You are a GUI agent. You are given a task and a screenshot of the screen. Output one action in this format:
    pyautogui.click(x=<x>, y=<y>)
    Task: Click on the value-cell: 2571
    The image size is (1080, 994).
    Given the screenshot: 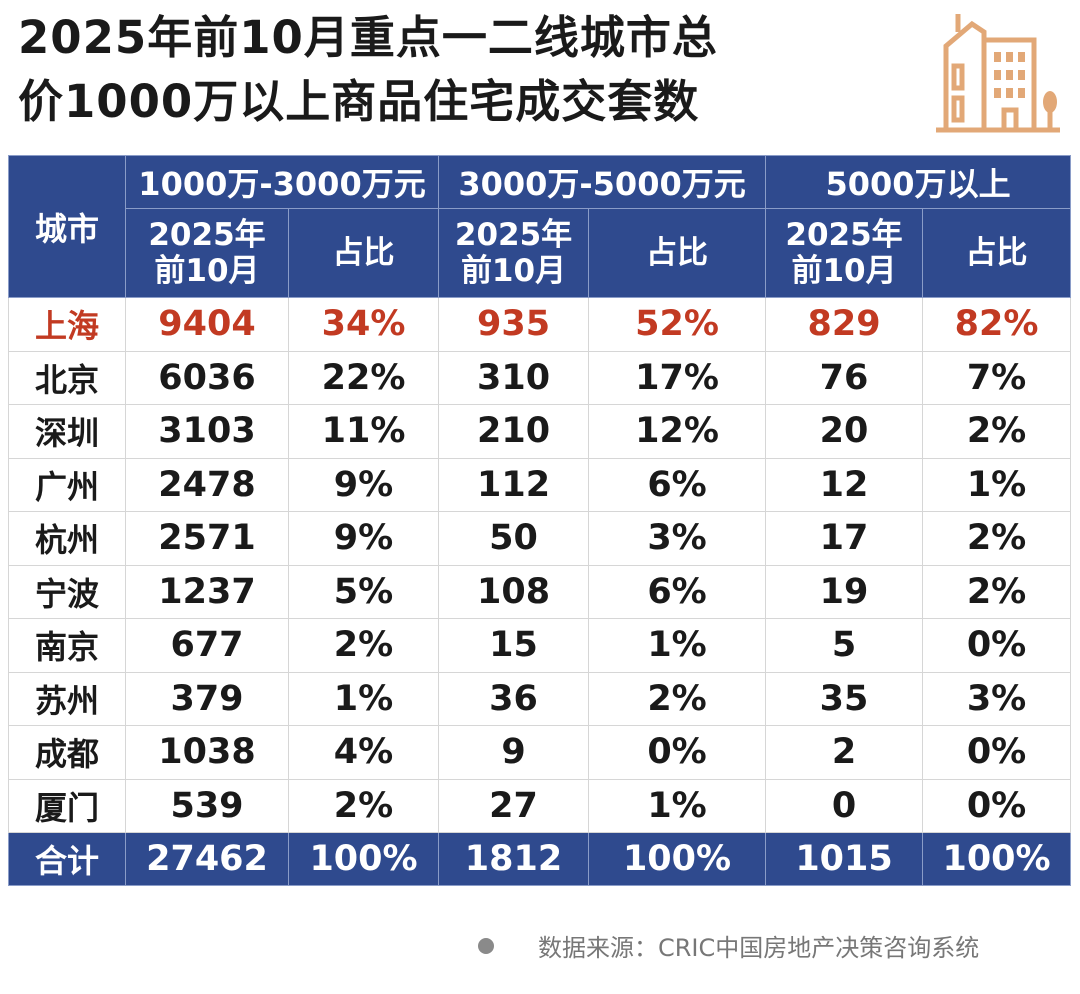 What is the action you would take?
    pyautogui.click(x=207, y=538)
    